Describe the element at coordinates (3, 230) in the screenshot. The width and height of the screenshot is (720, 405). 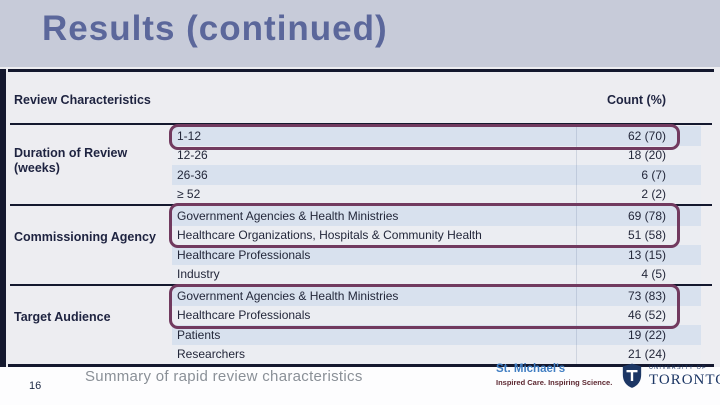
I see `left-accent-bar` at that location.